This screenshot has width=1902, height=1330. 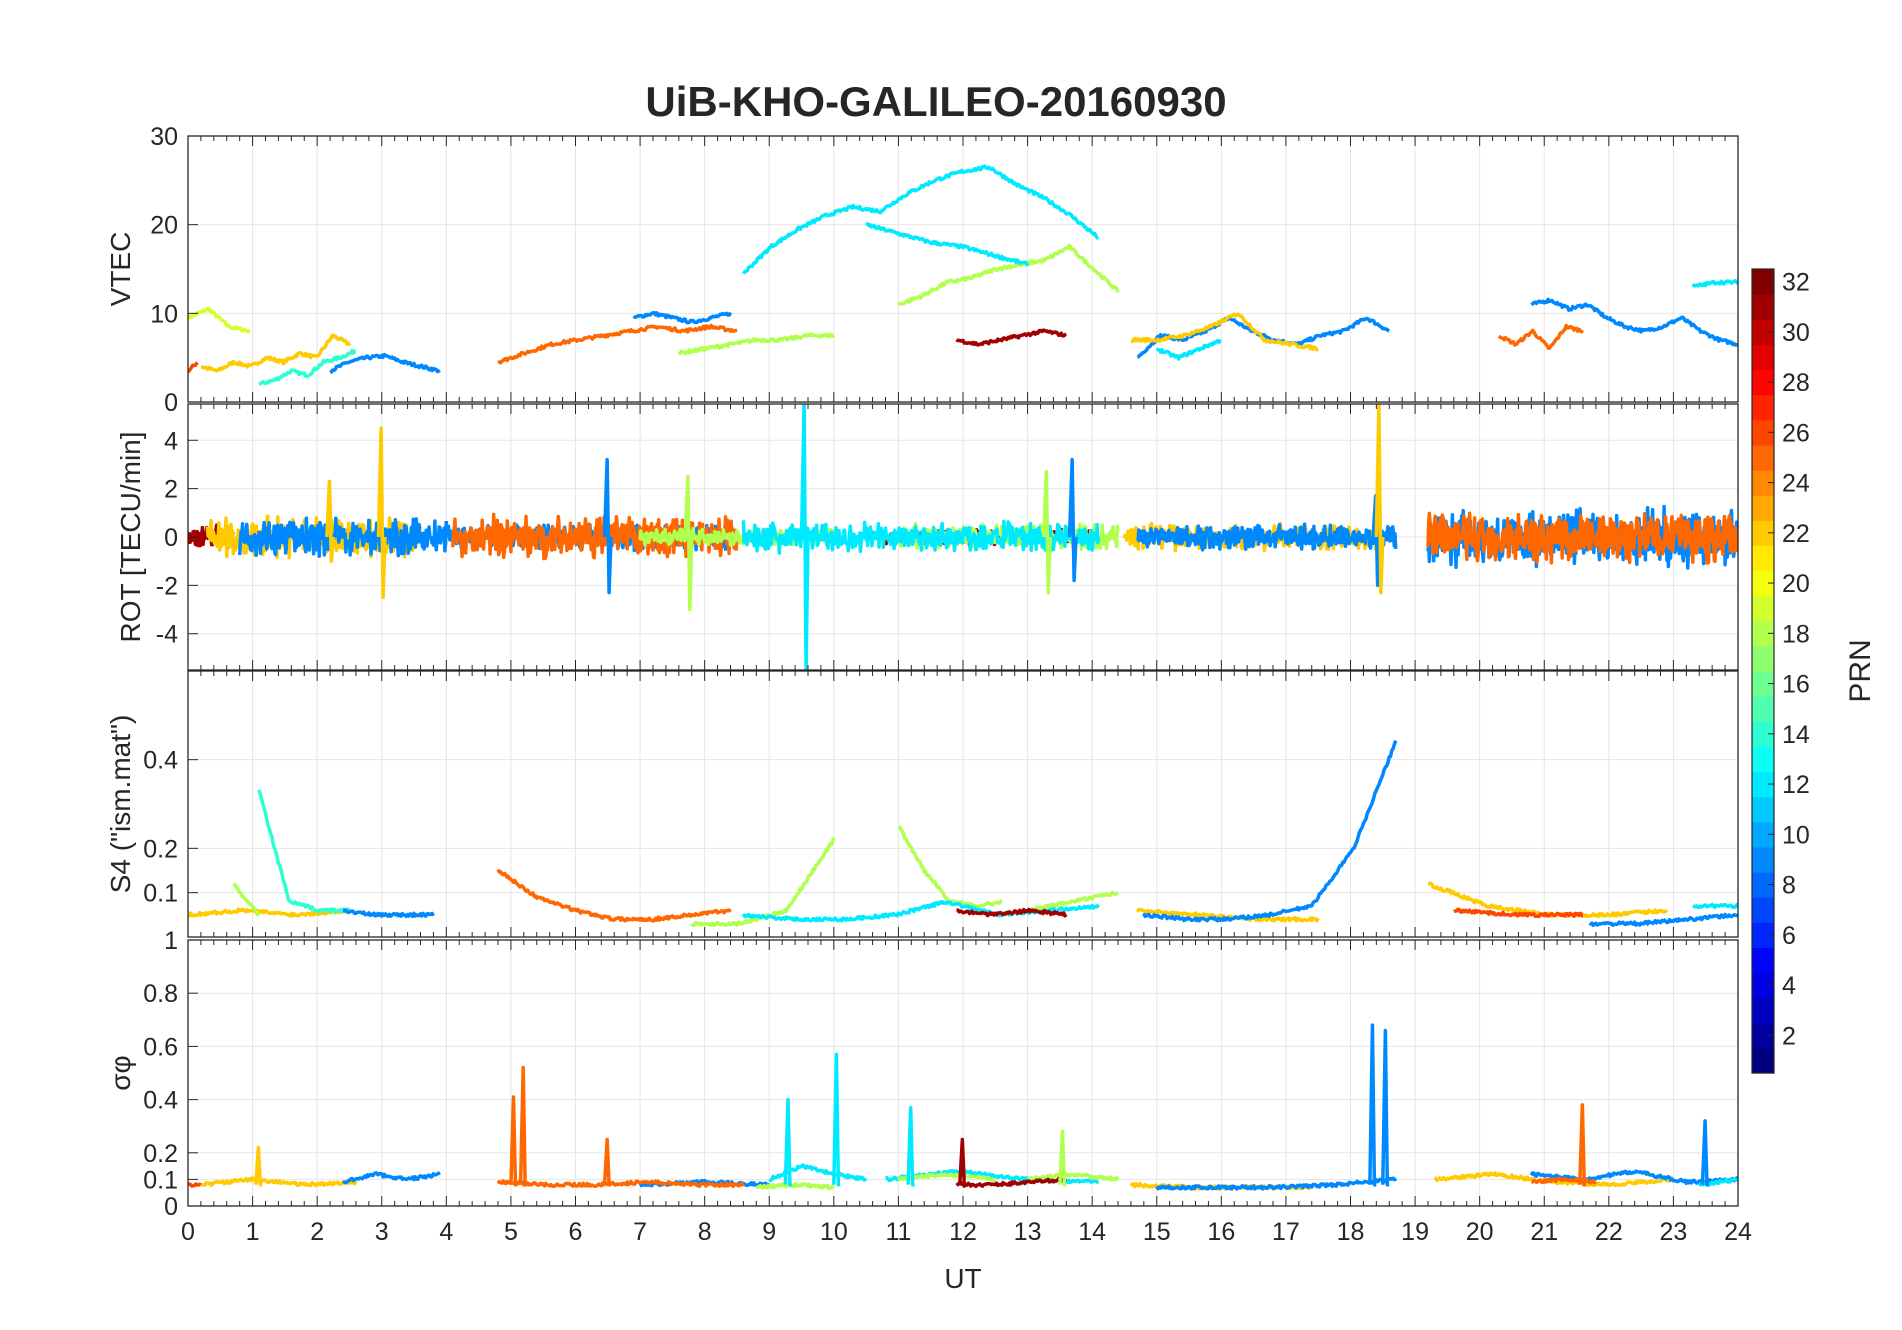 I want to click on x-tick-label: 10, so click(x=834, y=1232).